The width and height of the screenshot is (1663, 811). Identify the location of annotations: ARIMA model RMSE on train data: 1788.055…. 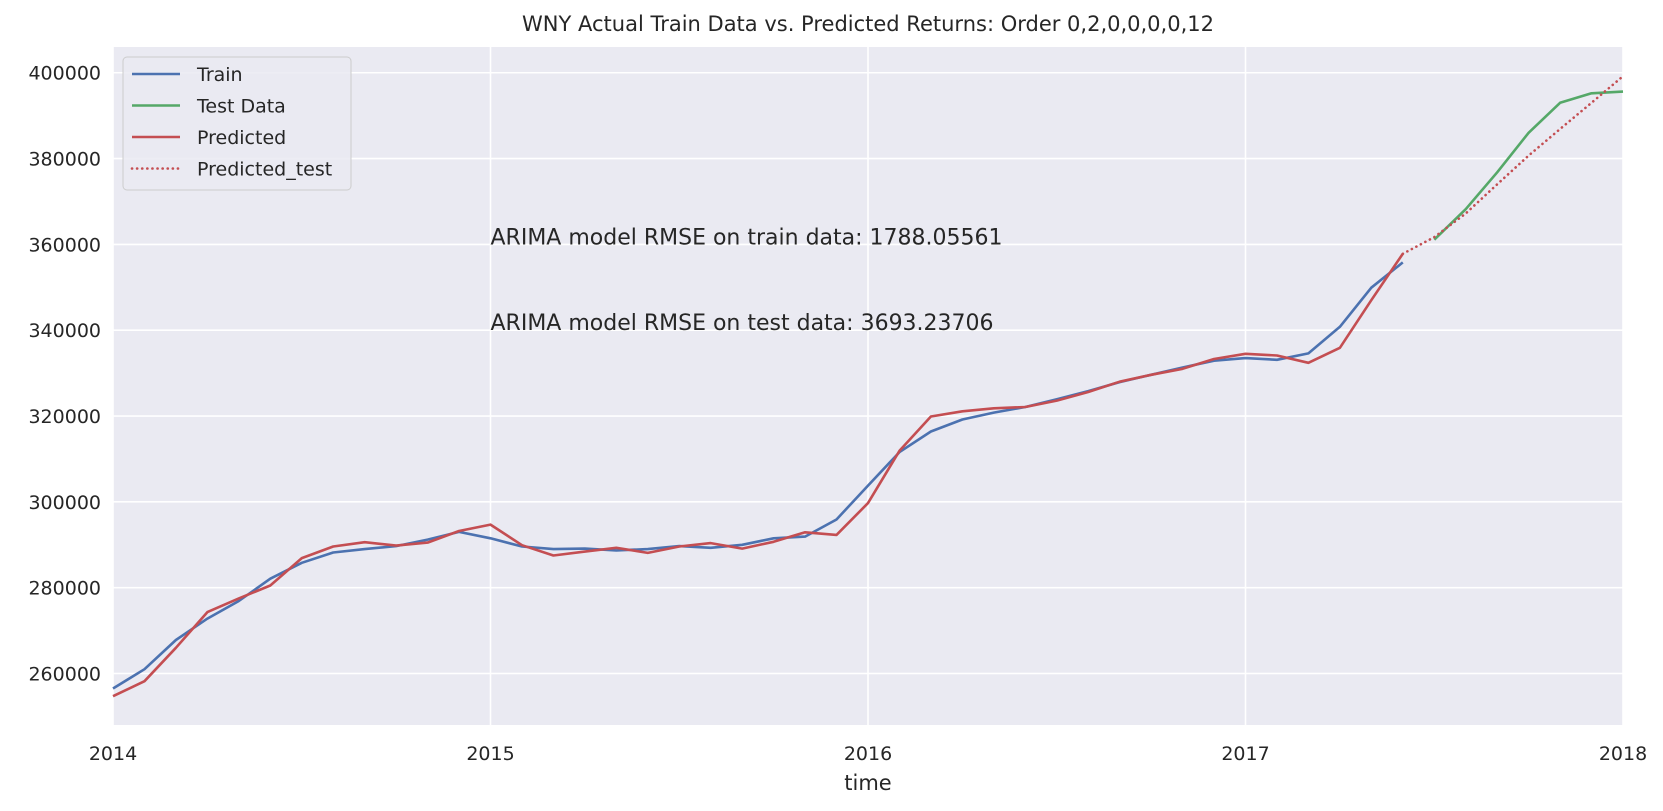
(747, 280).